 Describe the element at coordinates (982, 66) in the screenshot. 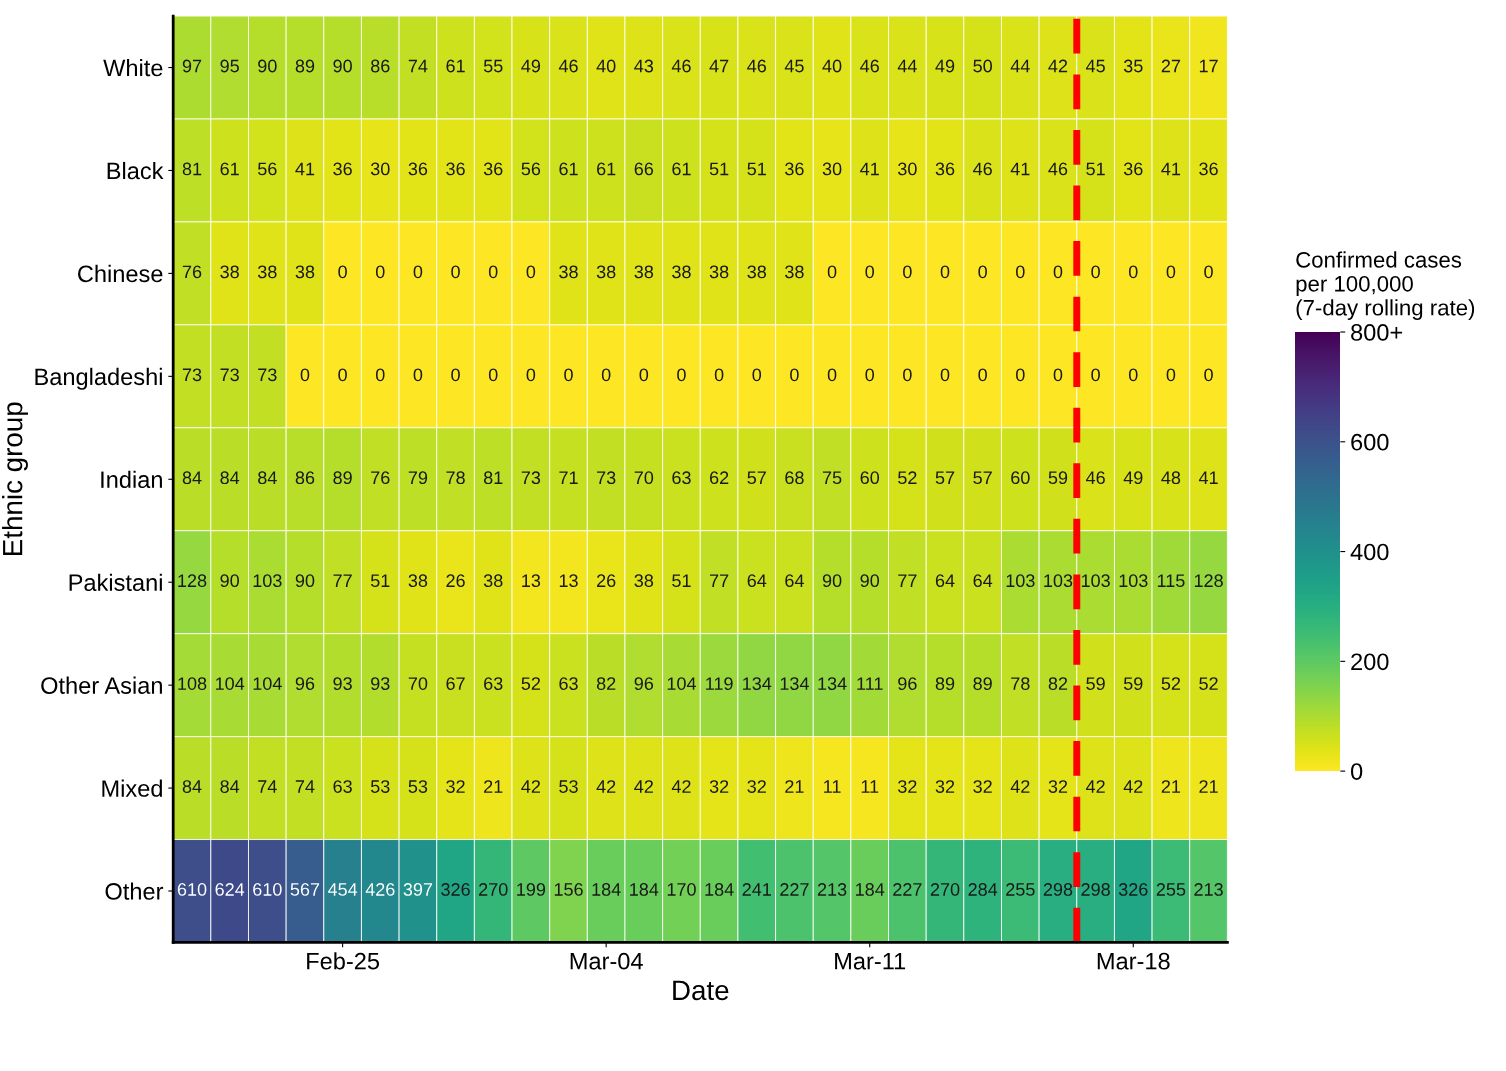

I see `data-label: 50` at that location.